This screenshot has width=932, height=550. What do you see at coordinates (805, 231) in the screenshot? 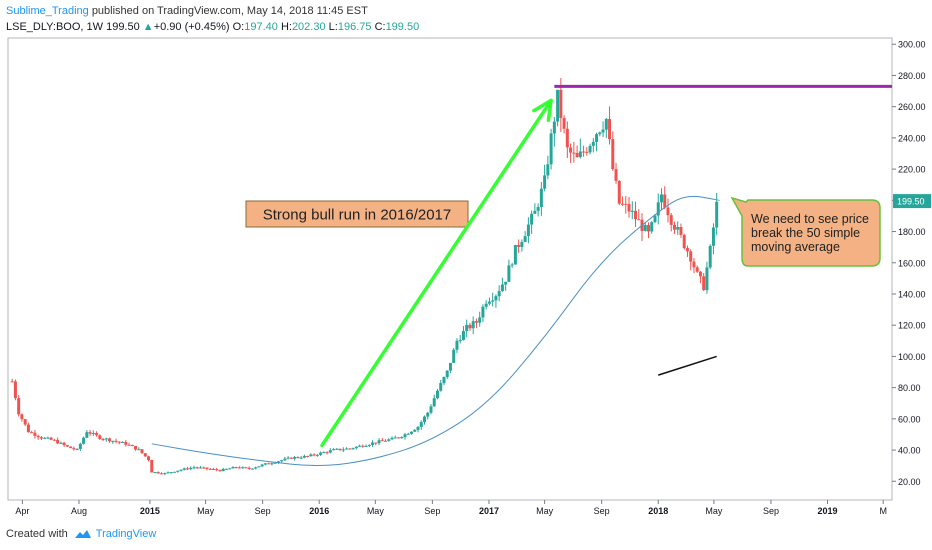
I see `callout-bubble` at bounding box center [805, 231].